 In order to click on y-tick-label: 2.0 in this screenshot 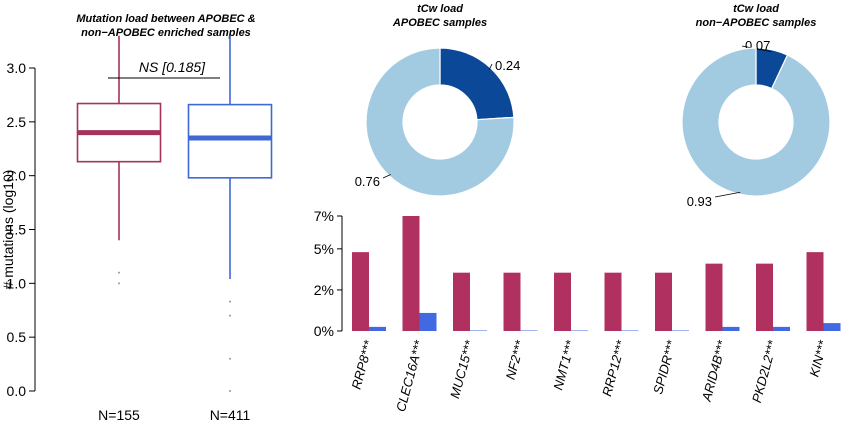, I will do `click(17, 176)`.